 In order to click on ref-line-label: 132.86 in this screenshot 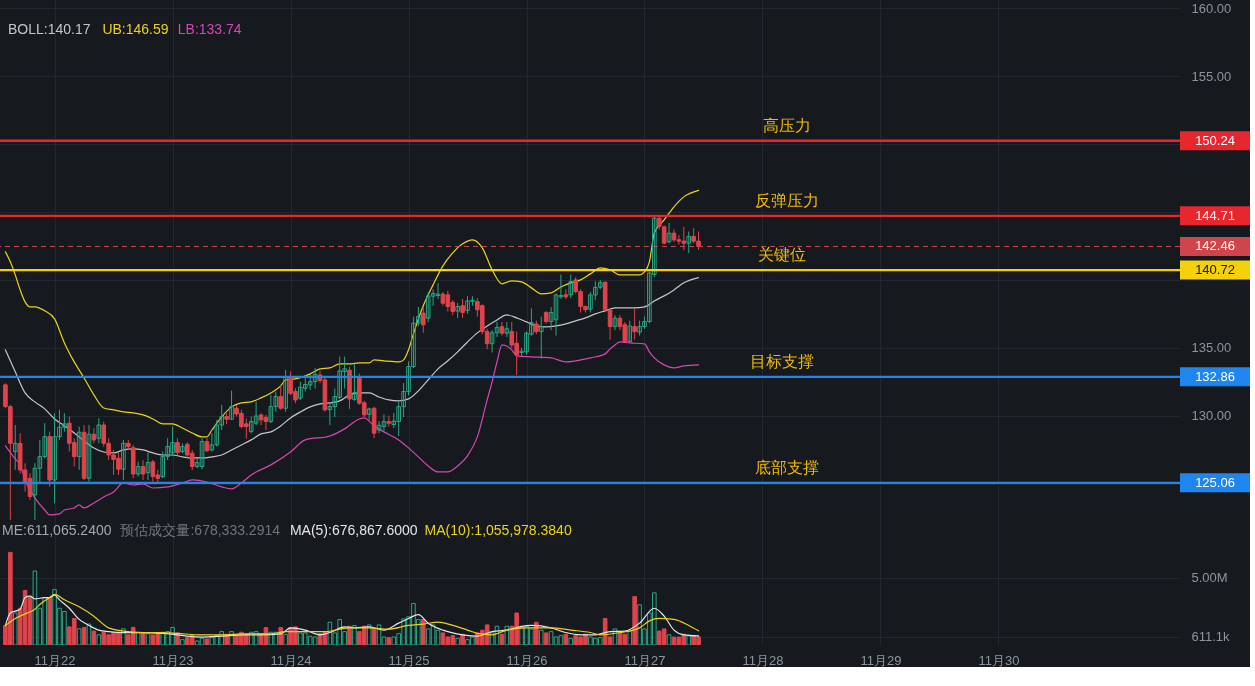, I will do `click(1215, 376)`.